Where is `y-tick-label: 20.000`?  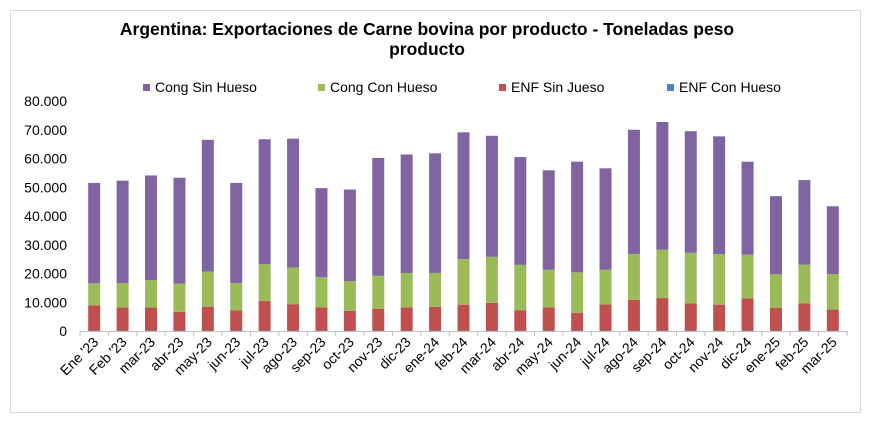
y-tick-label: 20.000 is located at coordinates (45, 274).